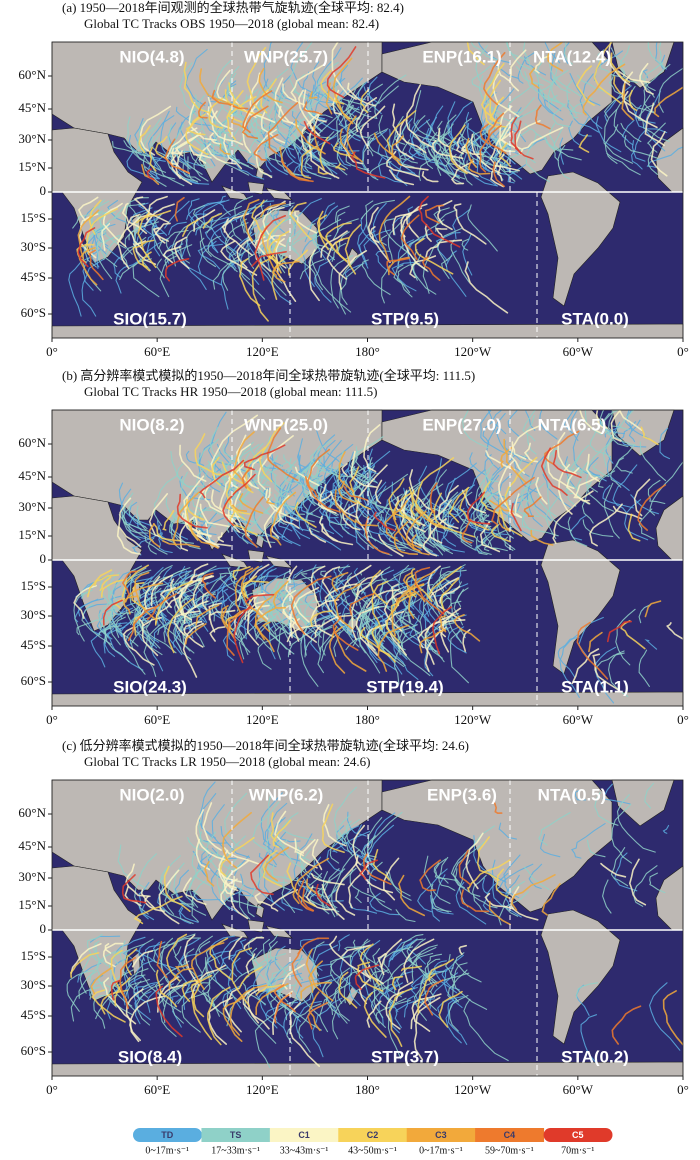 The height and width of the screenshot is (1160, 700). Describe the element at coordinates (43, 190) in the screenshot. I see `lat-label: 0` at that location.